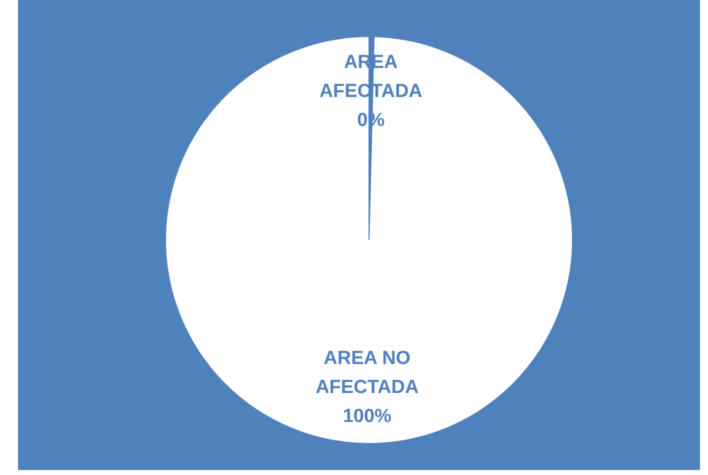 The height and width of the screenshot is (475, 708). I want to click on slice-label: AREA NO AFECTADA, so click(367, 373).